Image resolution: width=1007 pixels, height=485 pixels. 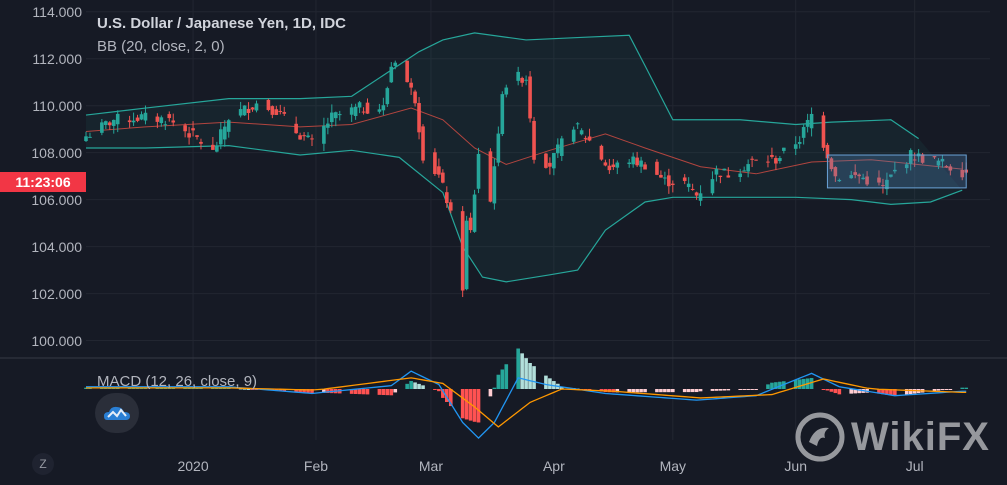 What do you see at coordinates (56, 246) in the screenshot?
I see `price-axis-label: 104.000` at bounding box center [56, 246].